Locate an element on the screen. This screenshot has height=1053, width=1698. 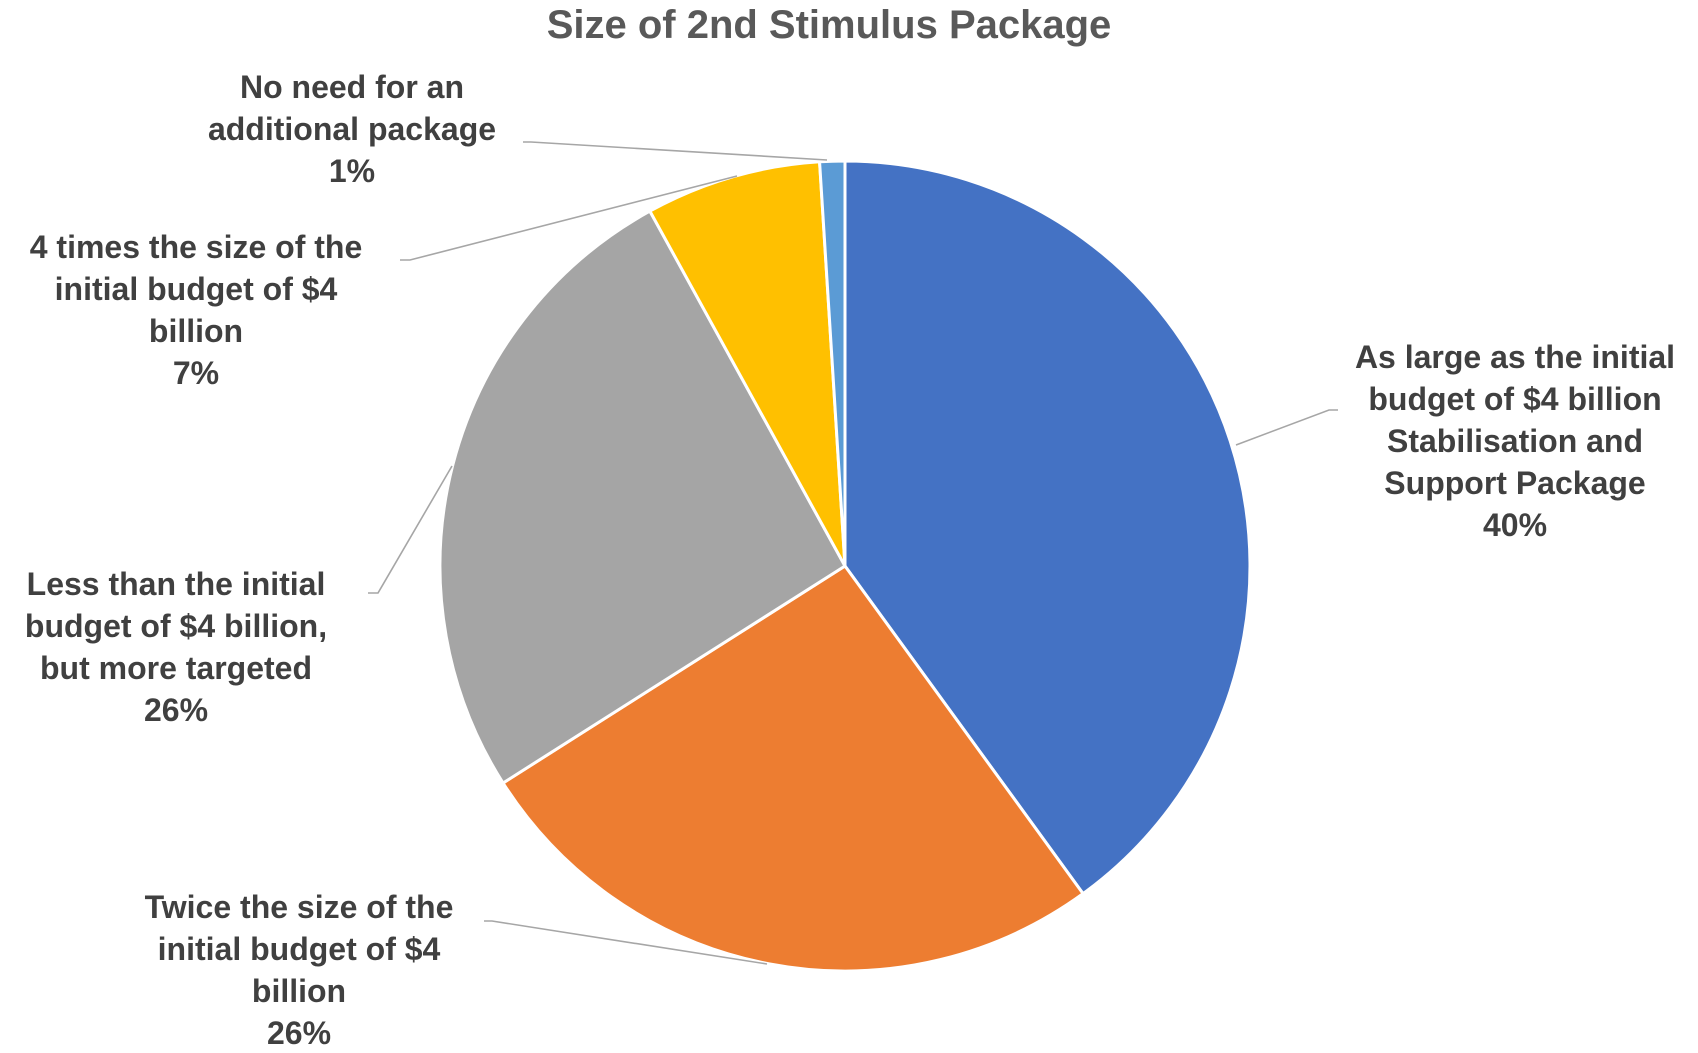
slice-label-5: No need for an additional package 1% is located at coordinates (352, 129).